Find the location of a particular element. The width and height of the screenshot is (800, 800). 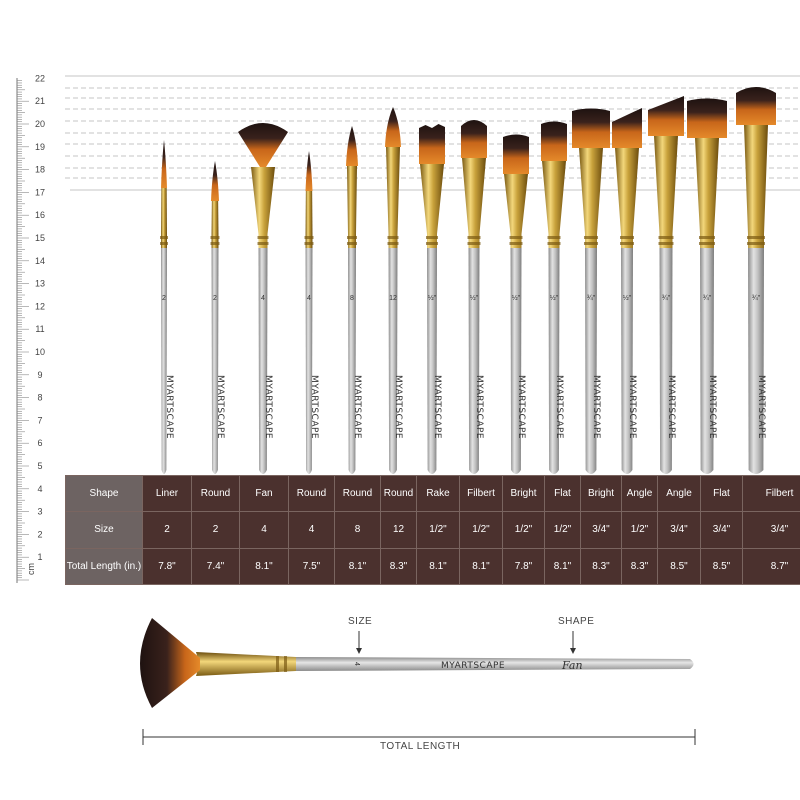

ruler-label: 8 is located at coordinates (39, 398).